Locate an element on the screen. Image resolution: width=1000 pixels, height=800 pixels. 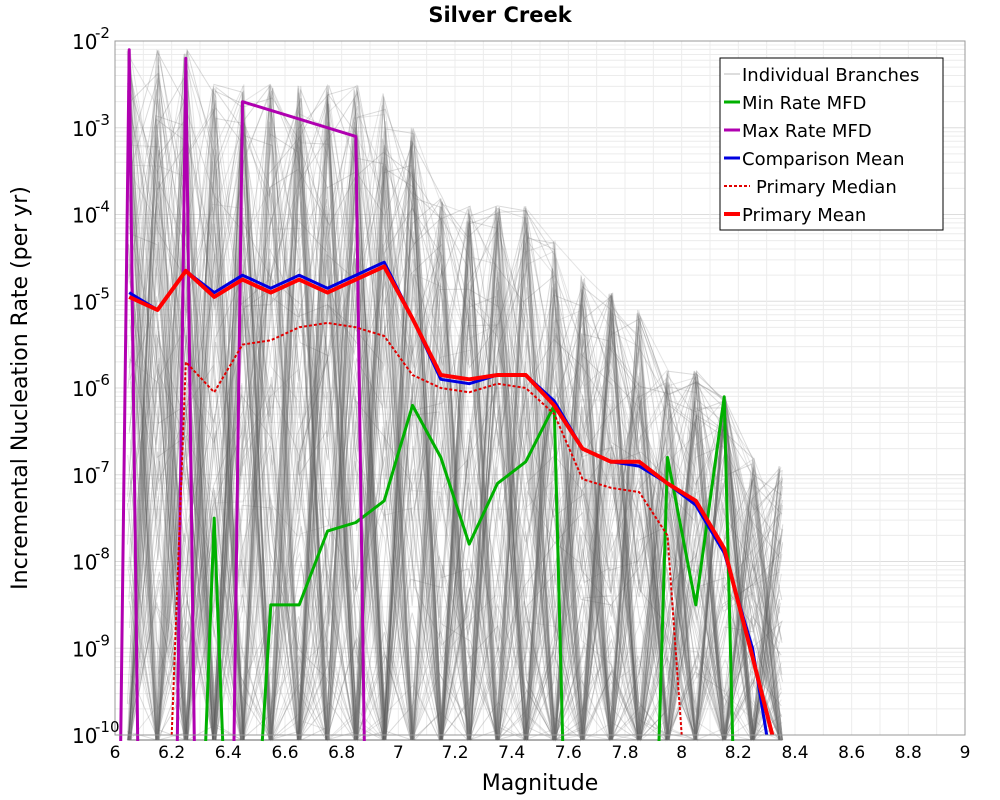
y-tick-exponent: -8 is located at coordinates (102, 554).